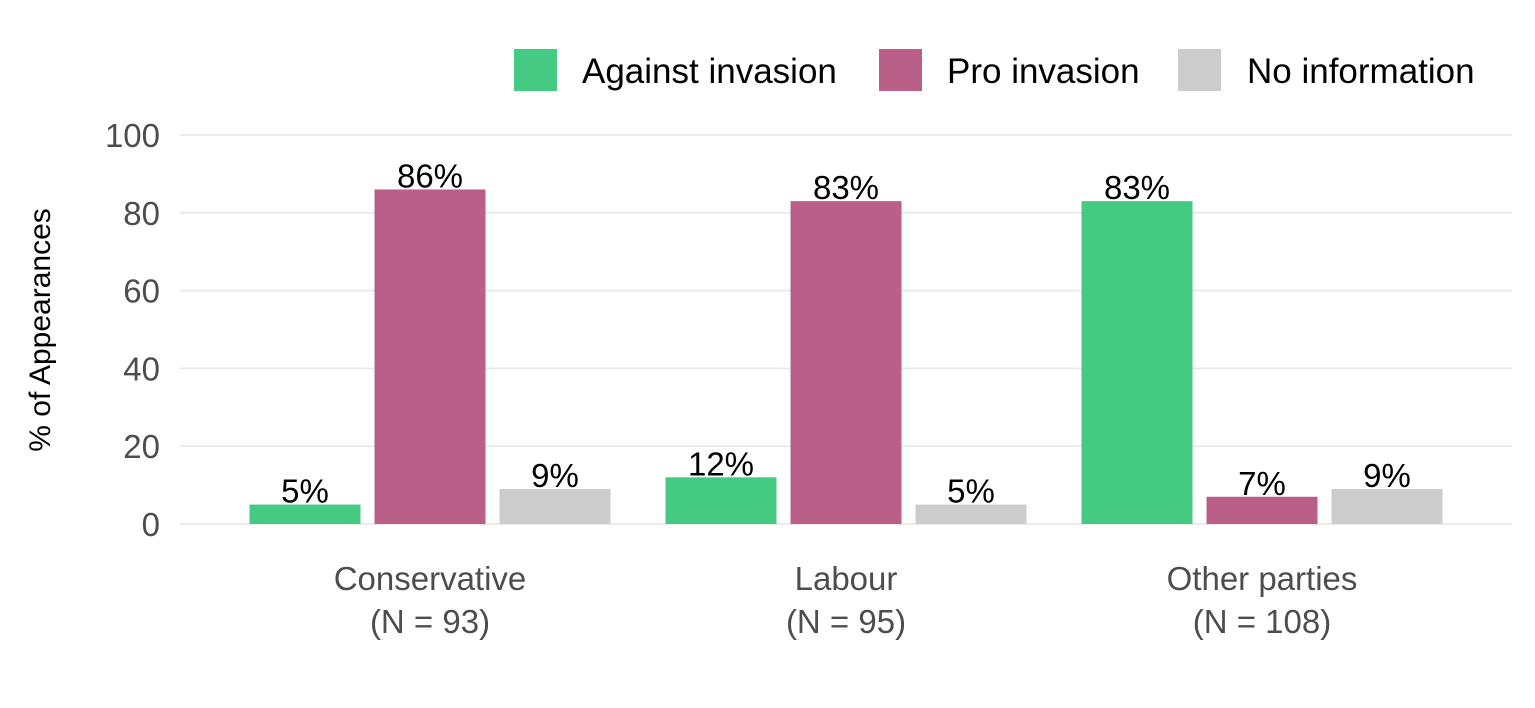 This screenshot has height=708, width=1535. What do you see at coordinates (40, 330) in the screenshot?
I see `y-axis-title: % of Appearances` at bounding box center [40, 330].